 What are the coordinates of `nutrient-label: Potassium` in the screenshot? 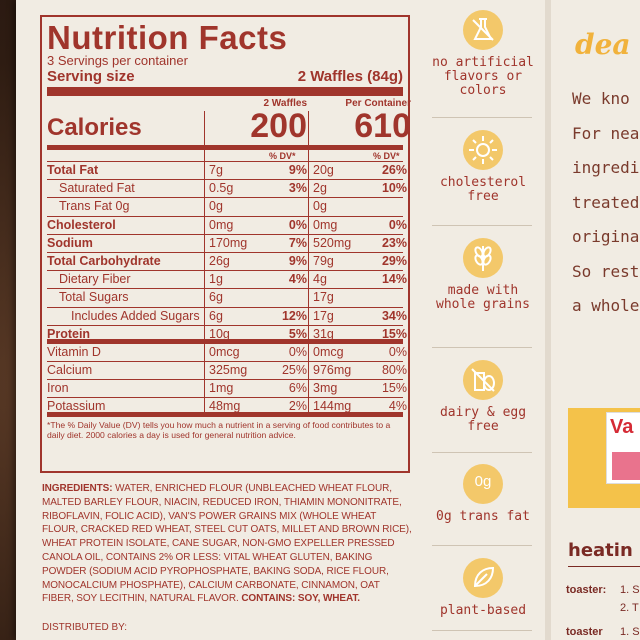 It's located at (76, 406).